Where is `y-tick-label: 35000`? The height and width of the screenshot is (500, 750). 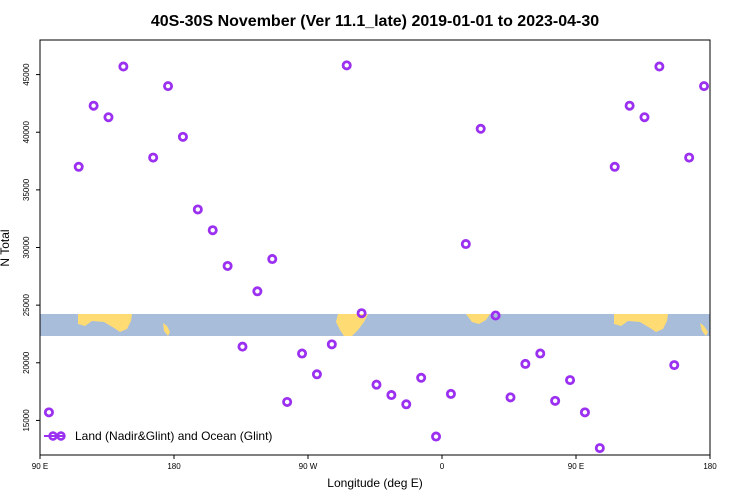
y-tick-label: 35000 is located at coordinates (26, 189).